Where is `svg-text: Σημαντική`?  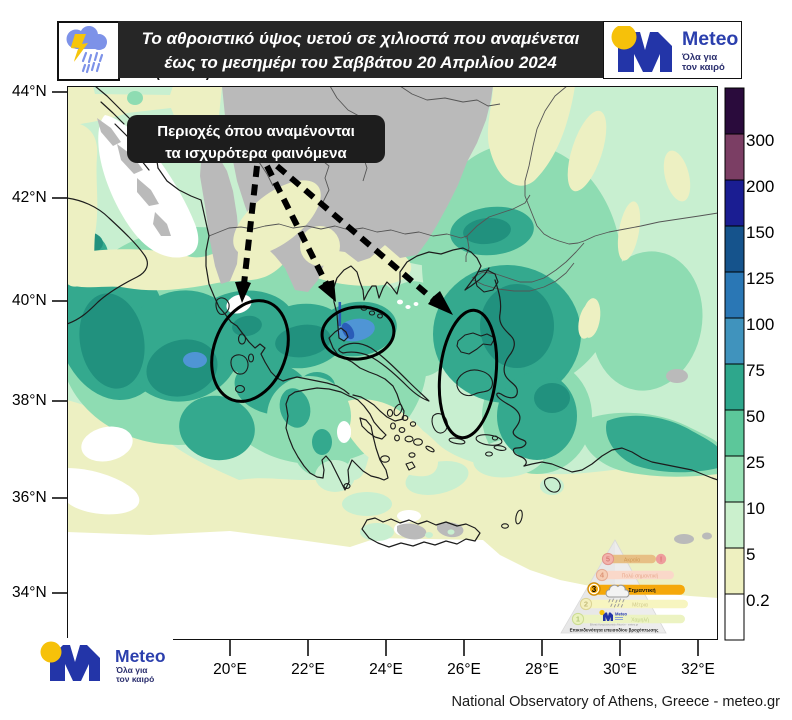 svg-text: Σημαντική is located at coordinates (642, 591).